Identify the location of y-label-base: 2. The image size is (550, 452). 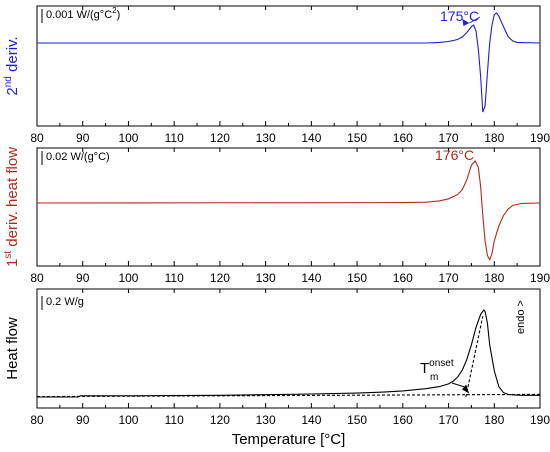
(12, 91).